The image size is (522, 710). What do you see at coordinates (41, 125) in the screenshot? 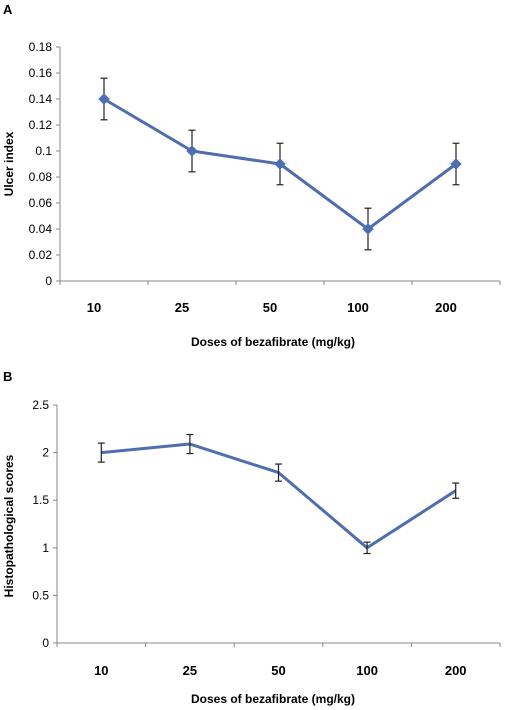
I see `y-tick-label: 0.12` at bounding box center [41, 125].